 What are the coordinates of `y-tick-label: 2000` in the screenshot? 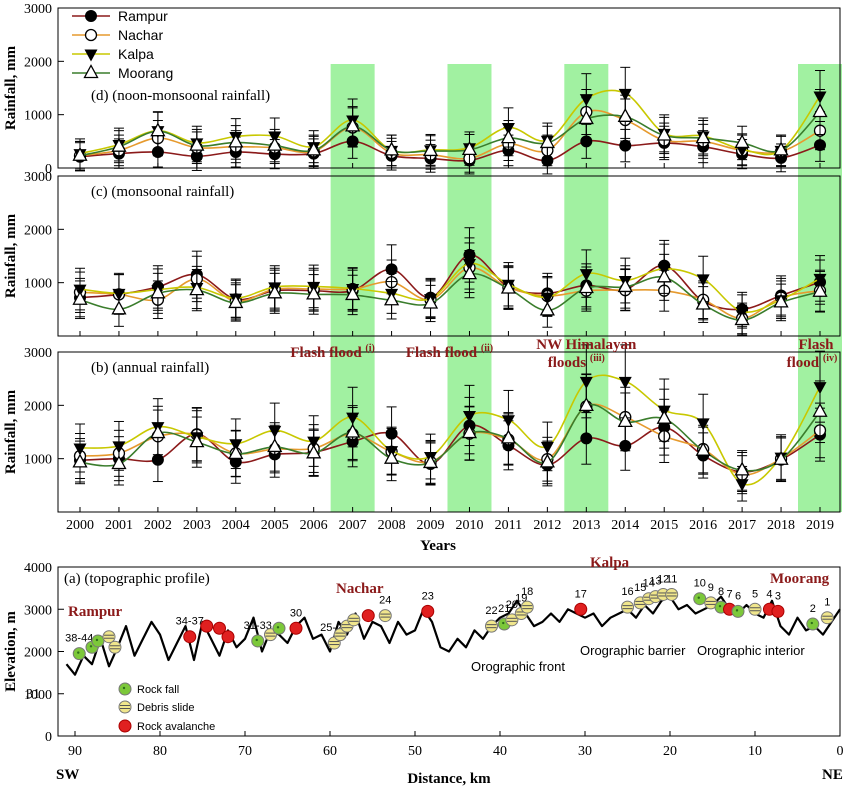 It's located at (38, 406).